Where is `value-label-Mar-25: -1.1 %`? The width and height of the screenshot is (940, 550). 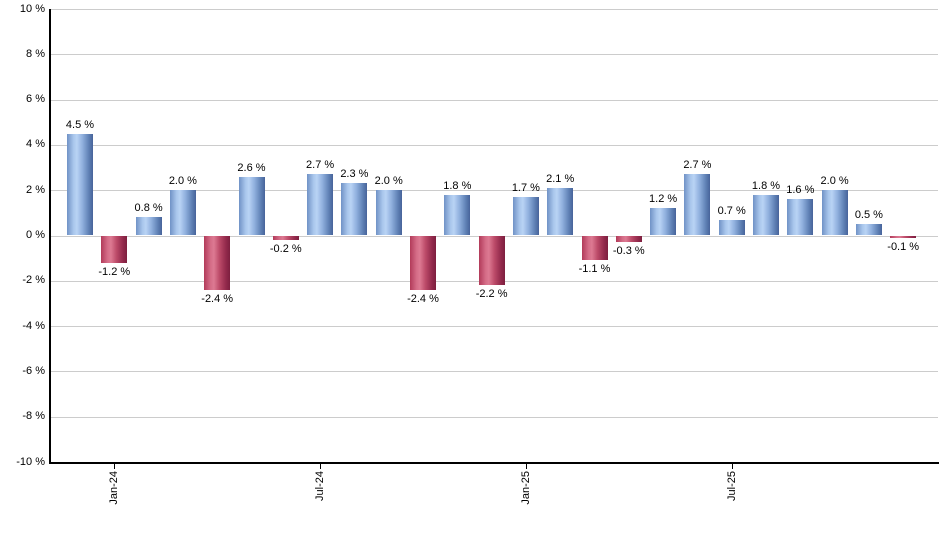 value-label-Mar-25: -1.1 % is located at coordinates (594, 269).